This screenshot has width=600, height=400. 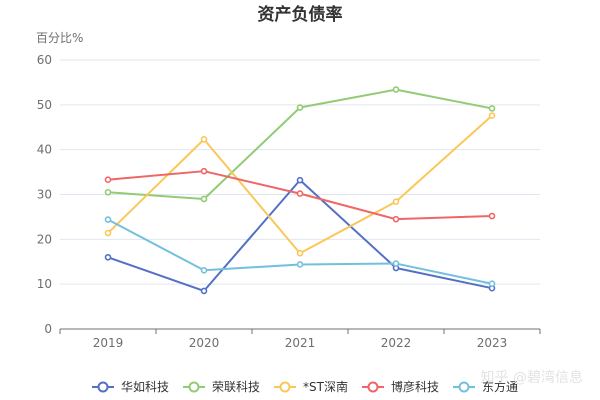 I want to click on legend: 华如科技 荣联科技 *ST深南 博彦科技 东方通, so click(x=305, y=386).